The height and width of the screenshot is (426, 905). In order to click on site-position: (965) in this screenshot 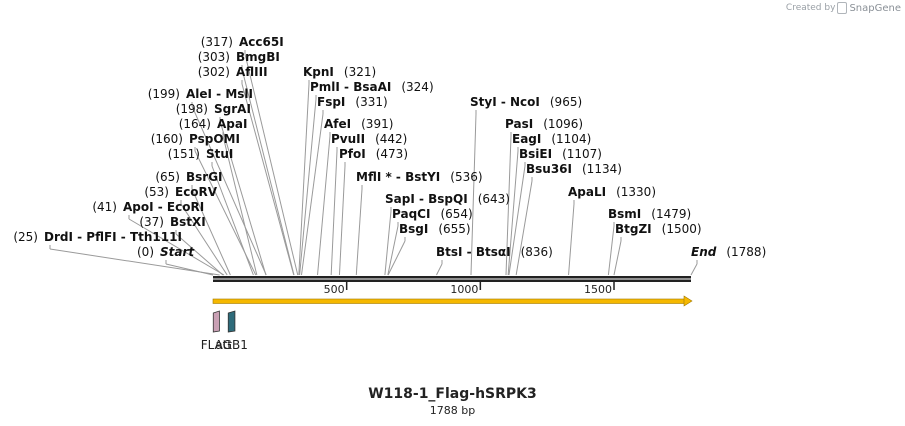, I will do `click(566, 102)`.